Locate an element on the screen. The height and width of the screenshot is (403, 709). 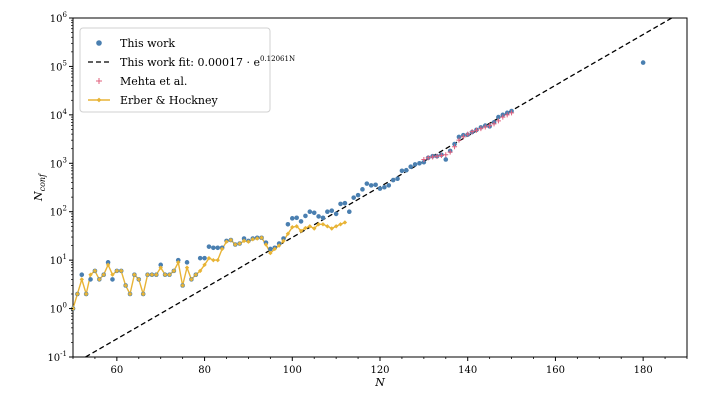
legend-marker-diamond is located at coordinates (99, 100).